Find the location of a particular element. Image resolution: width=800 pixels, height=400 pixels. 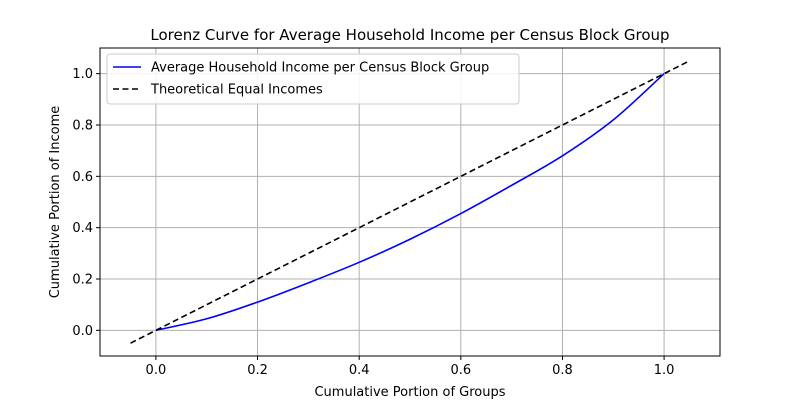

x-tick-label: 0.4 is located at coordinates (359, 370).